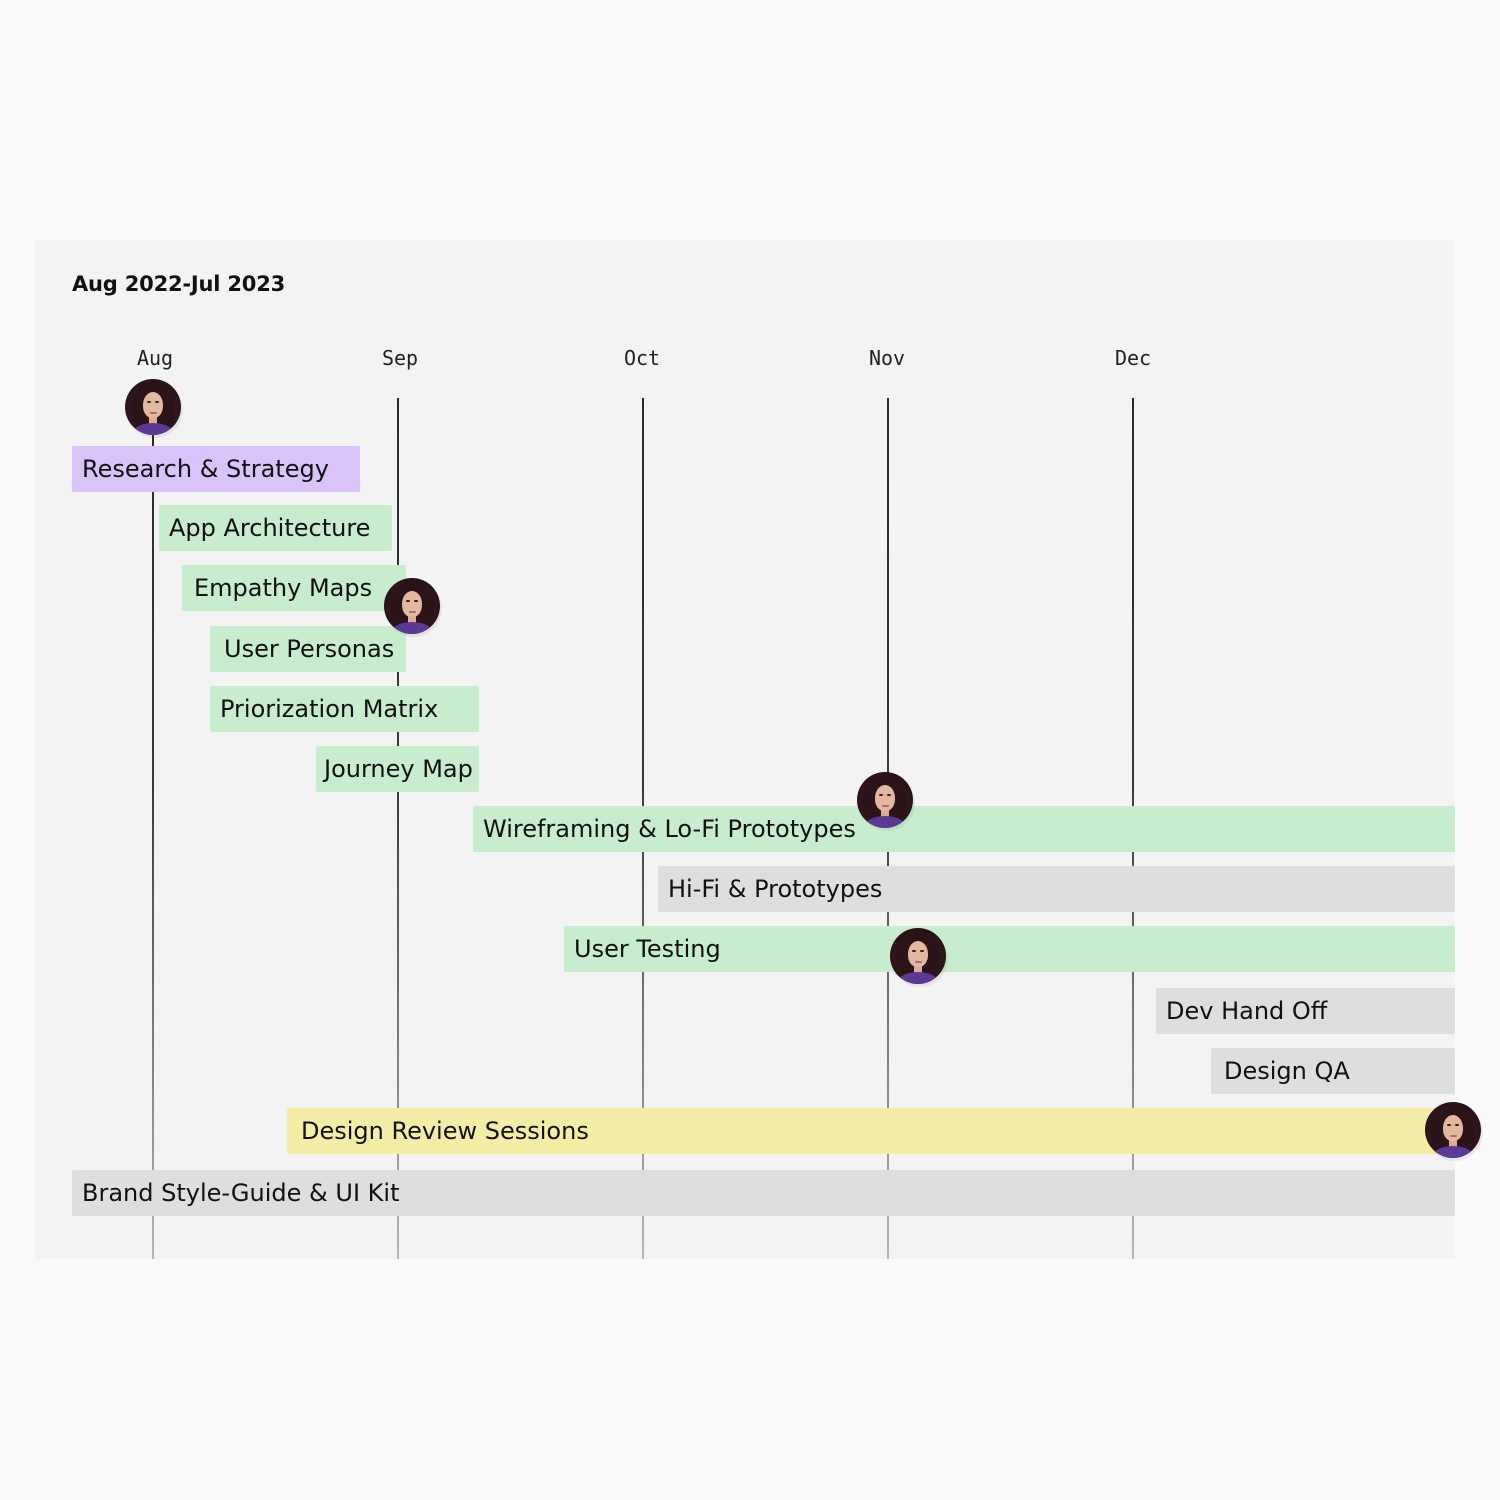 The width and height of the screenshot is (1500, 1500). What do you see at coordinates (179, 284) in the screenshot?
I see `date-range-title: Aug 2022-Jul 2023` at bounding box center [179, 284].